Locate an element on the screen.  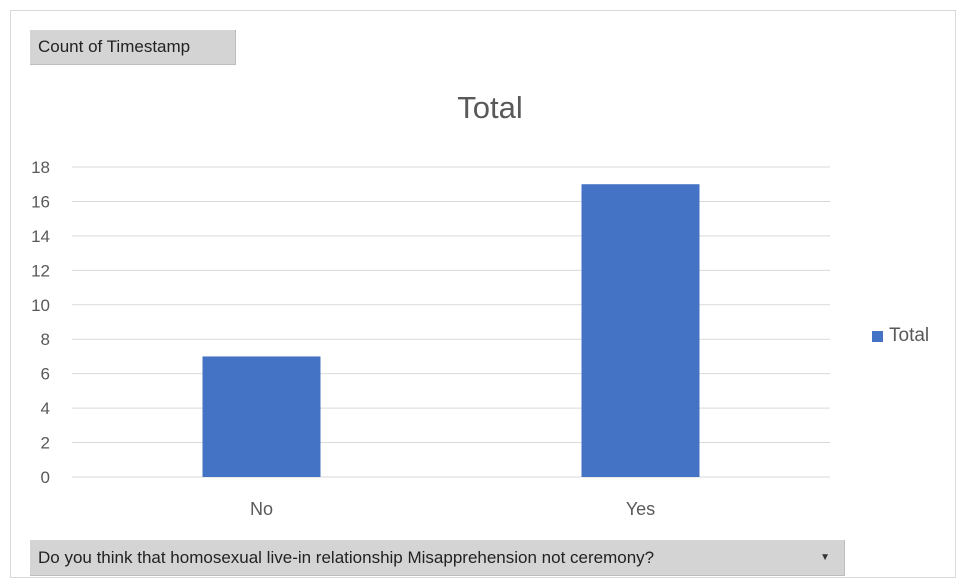
x-tick-label: Yes is located at coordinates (640, 509).